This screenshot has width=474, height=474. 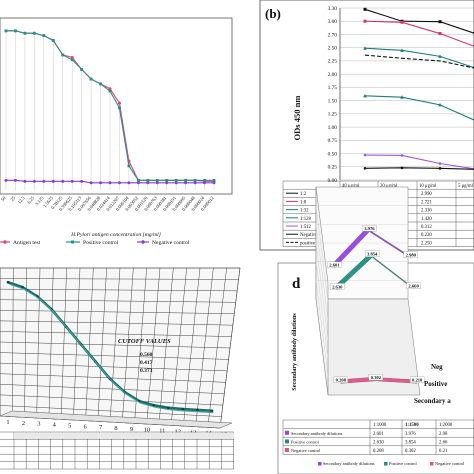 What do you see at coordinates (410, 434) in the screenshot?
I see `table-d-cell: 3.976` at bounding box center [410, 434].